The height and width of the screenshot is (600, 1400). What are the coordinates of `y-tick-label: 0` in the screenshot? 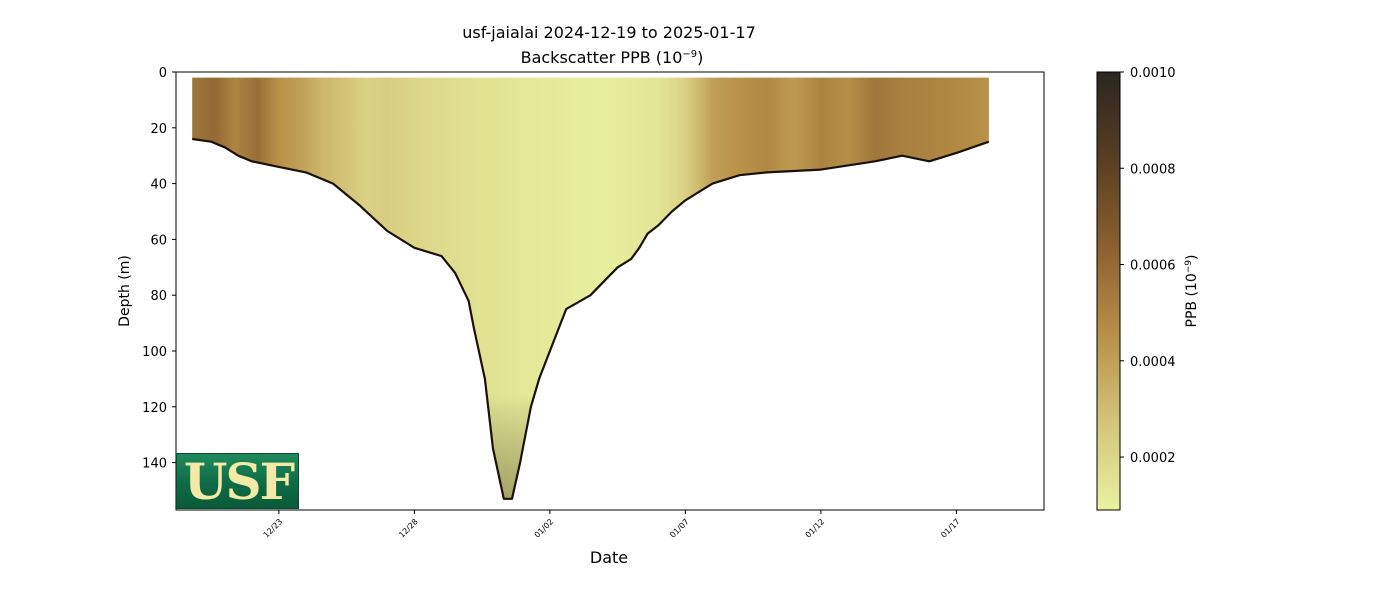 It's located at (163, 73).